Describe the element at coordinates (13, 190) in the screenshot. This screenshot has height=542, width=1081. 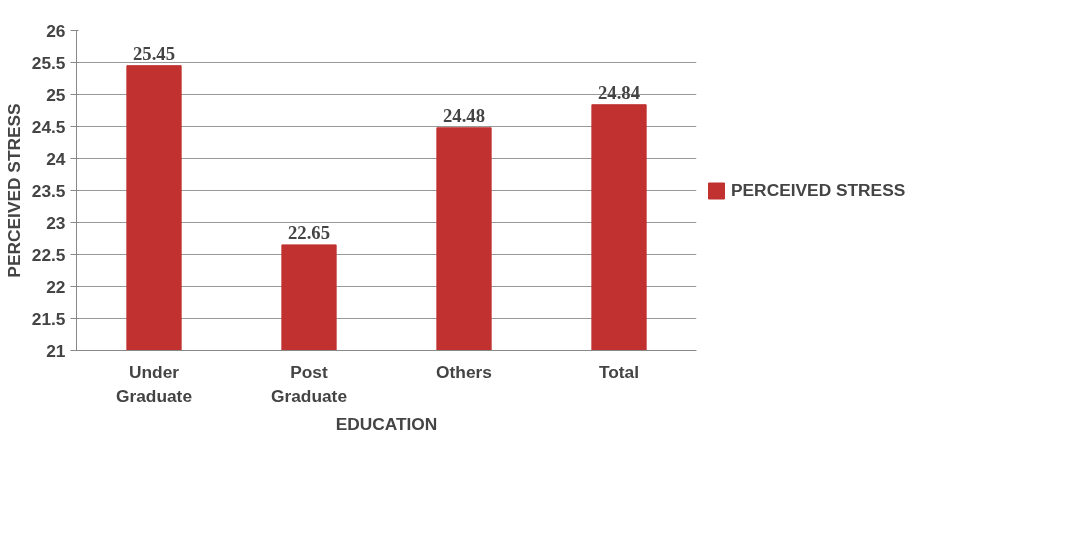
I see `y-axis-title: PERCEIVED STRESS` at that location.